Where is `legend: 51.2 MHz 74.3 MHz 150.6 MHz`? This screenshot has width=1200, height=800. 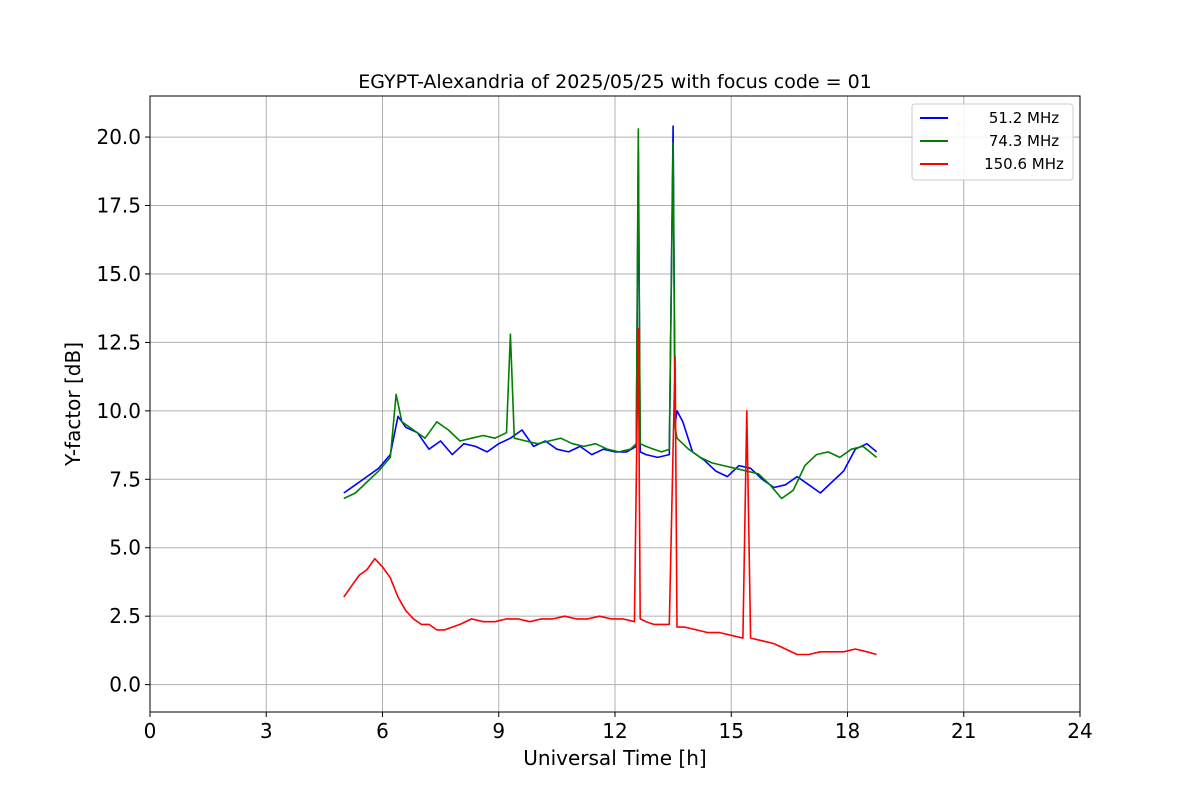
legend: 51.2 MHz 74.3 MHz 150.6 MHz is located at coordinates (992, 142).